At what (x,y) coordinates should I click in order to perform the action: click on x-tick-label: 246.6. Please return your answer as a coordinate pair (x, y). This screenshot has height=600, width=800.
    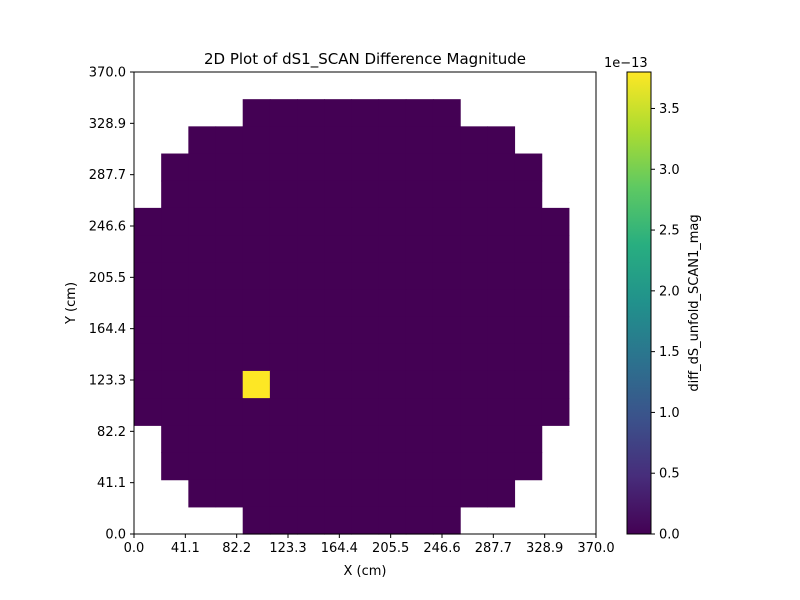
    Looking at the image, I should click on (441, 548).